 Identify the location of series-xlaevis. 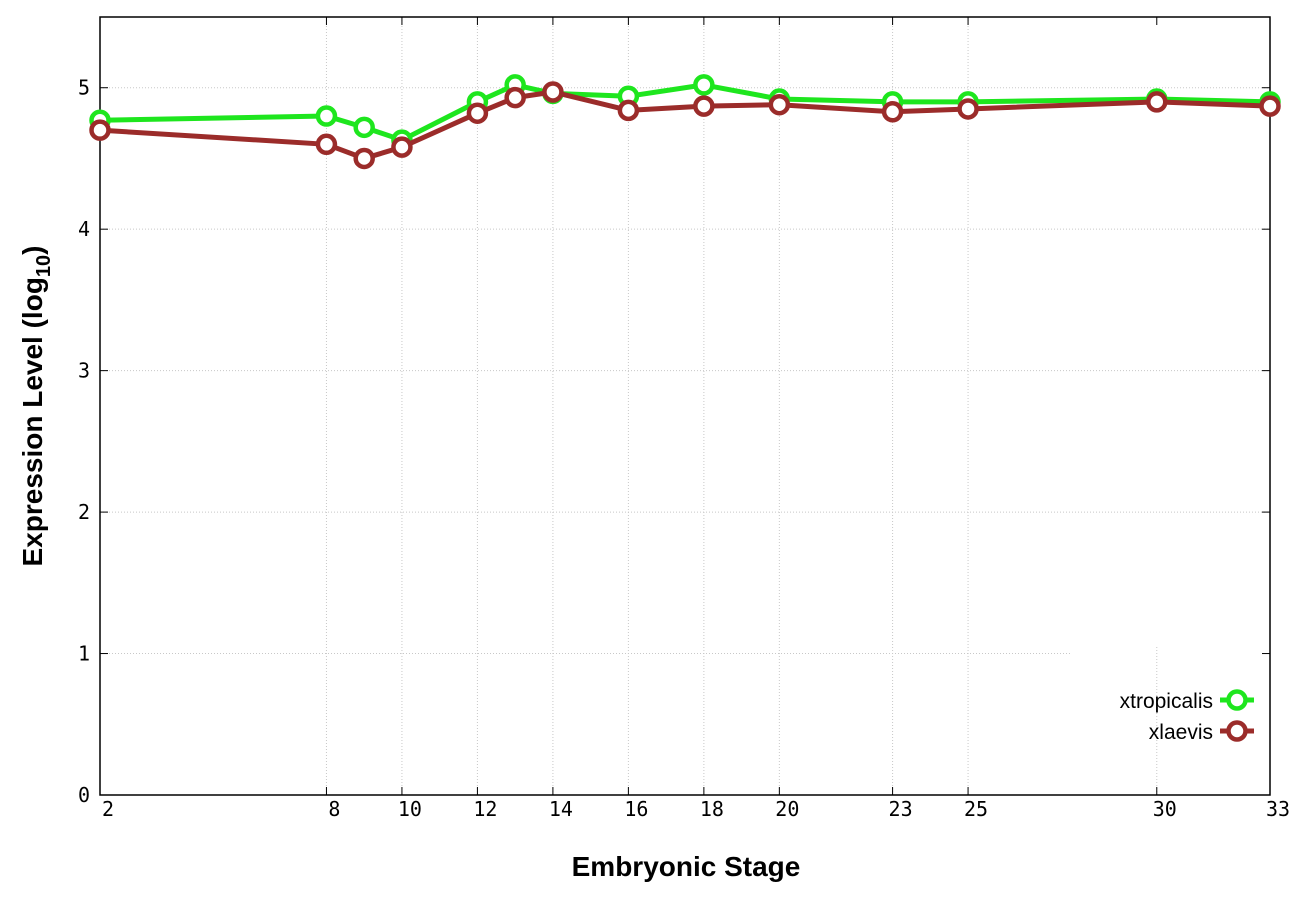
(685, 125).